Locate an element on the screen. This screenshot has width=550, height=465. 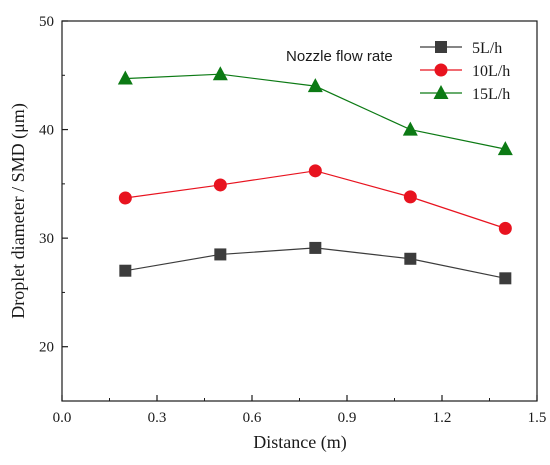
x-axis: 0.0 0.3 0.6 0.9 1.2 1.5 is located at coordinates (300, 410).